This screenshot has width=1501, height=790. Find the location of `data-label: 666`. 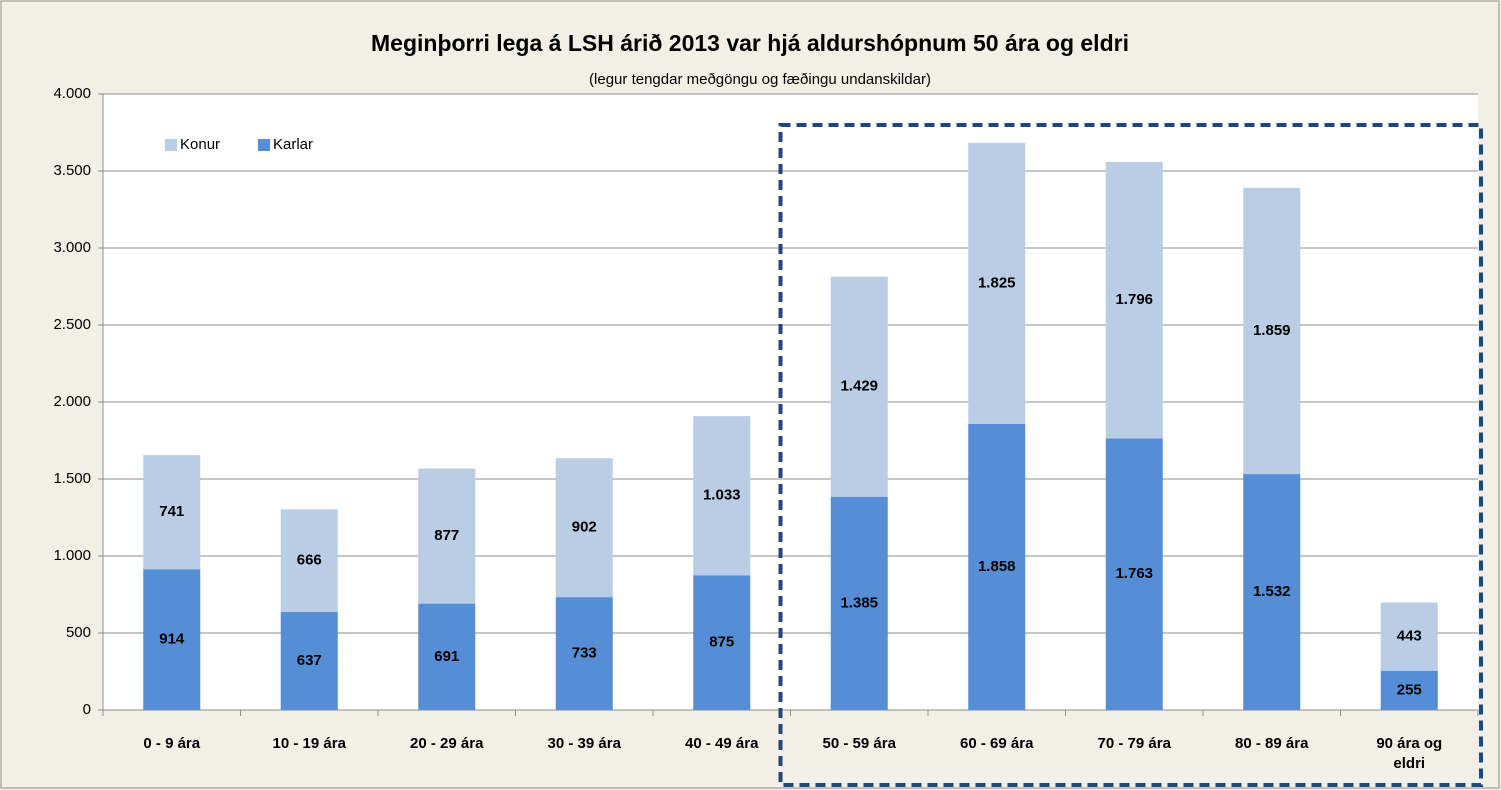

data-label: 666 is located at coordinates (309, 560).